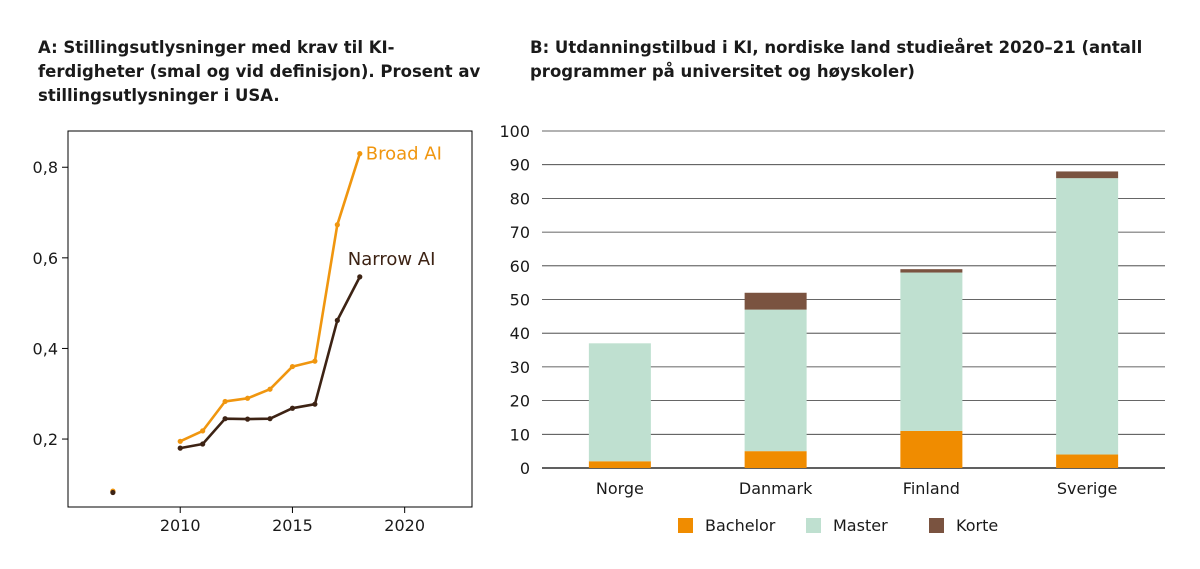 This screenshot has height=569, width=1200. Describe the element at coordinates (1087, 461) in the screenshot. I see `bar-bachelor-sverige` at that location.